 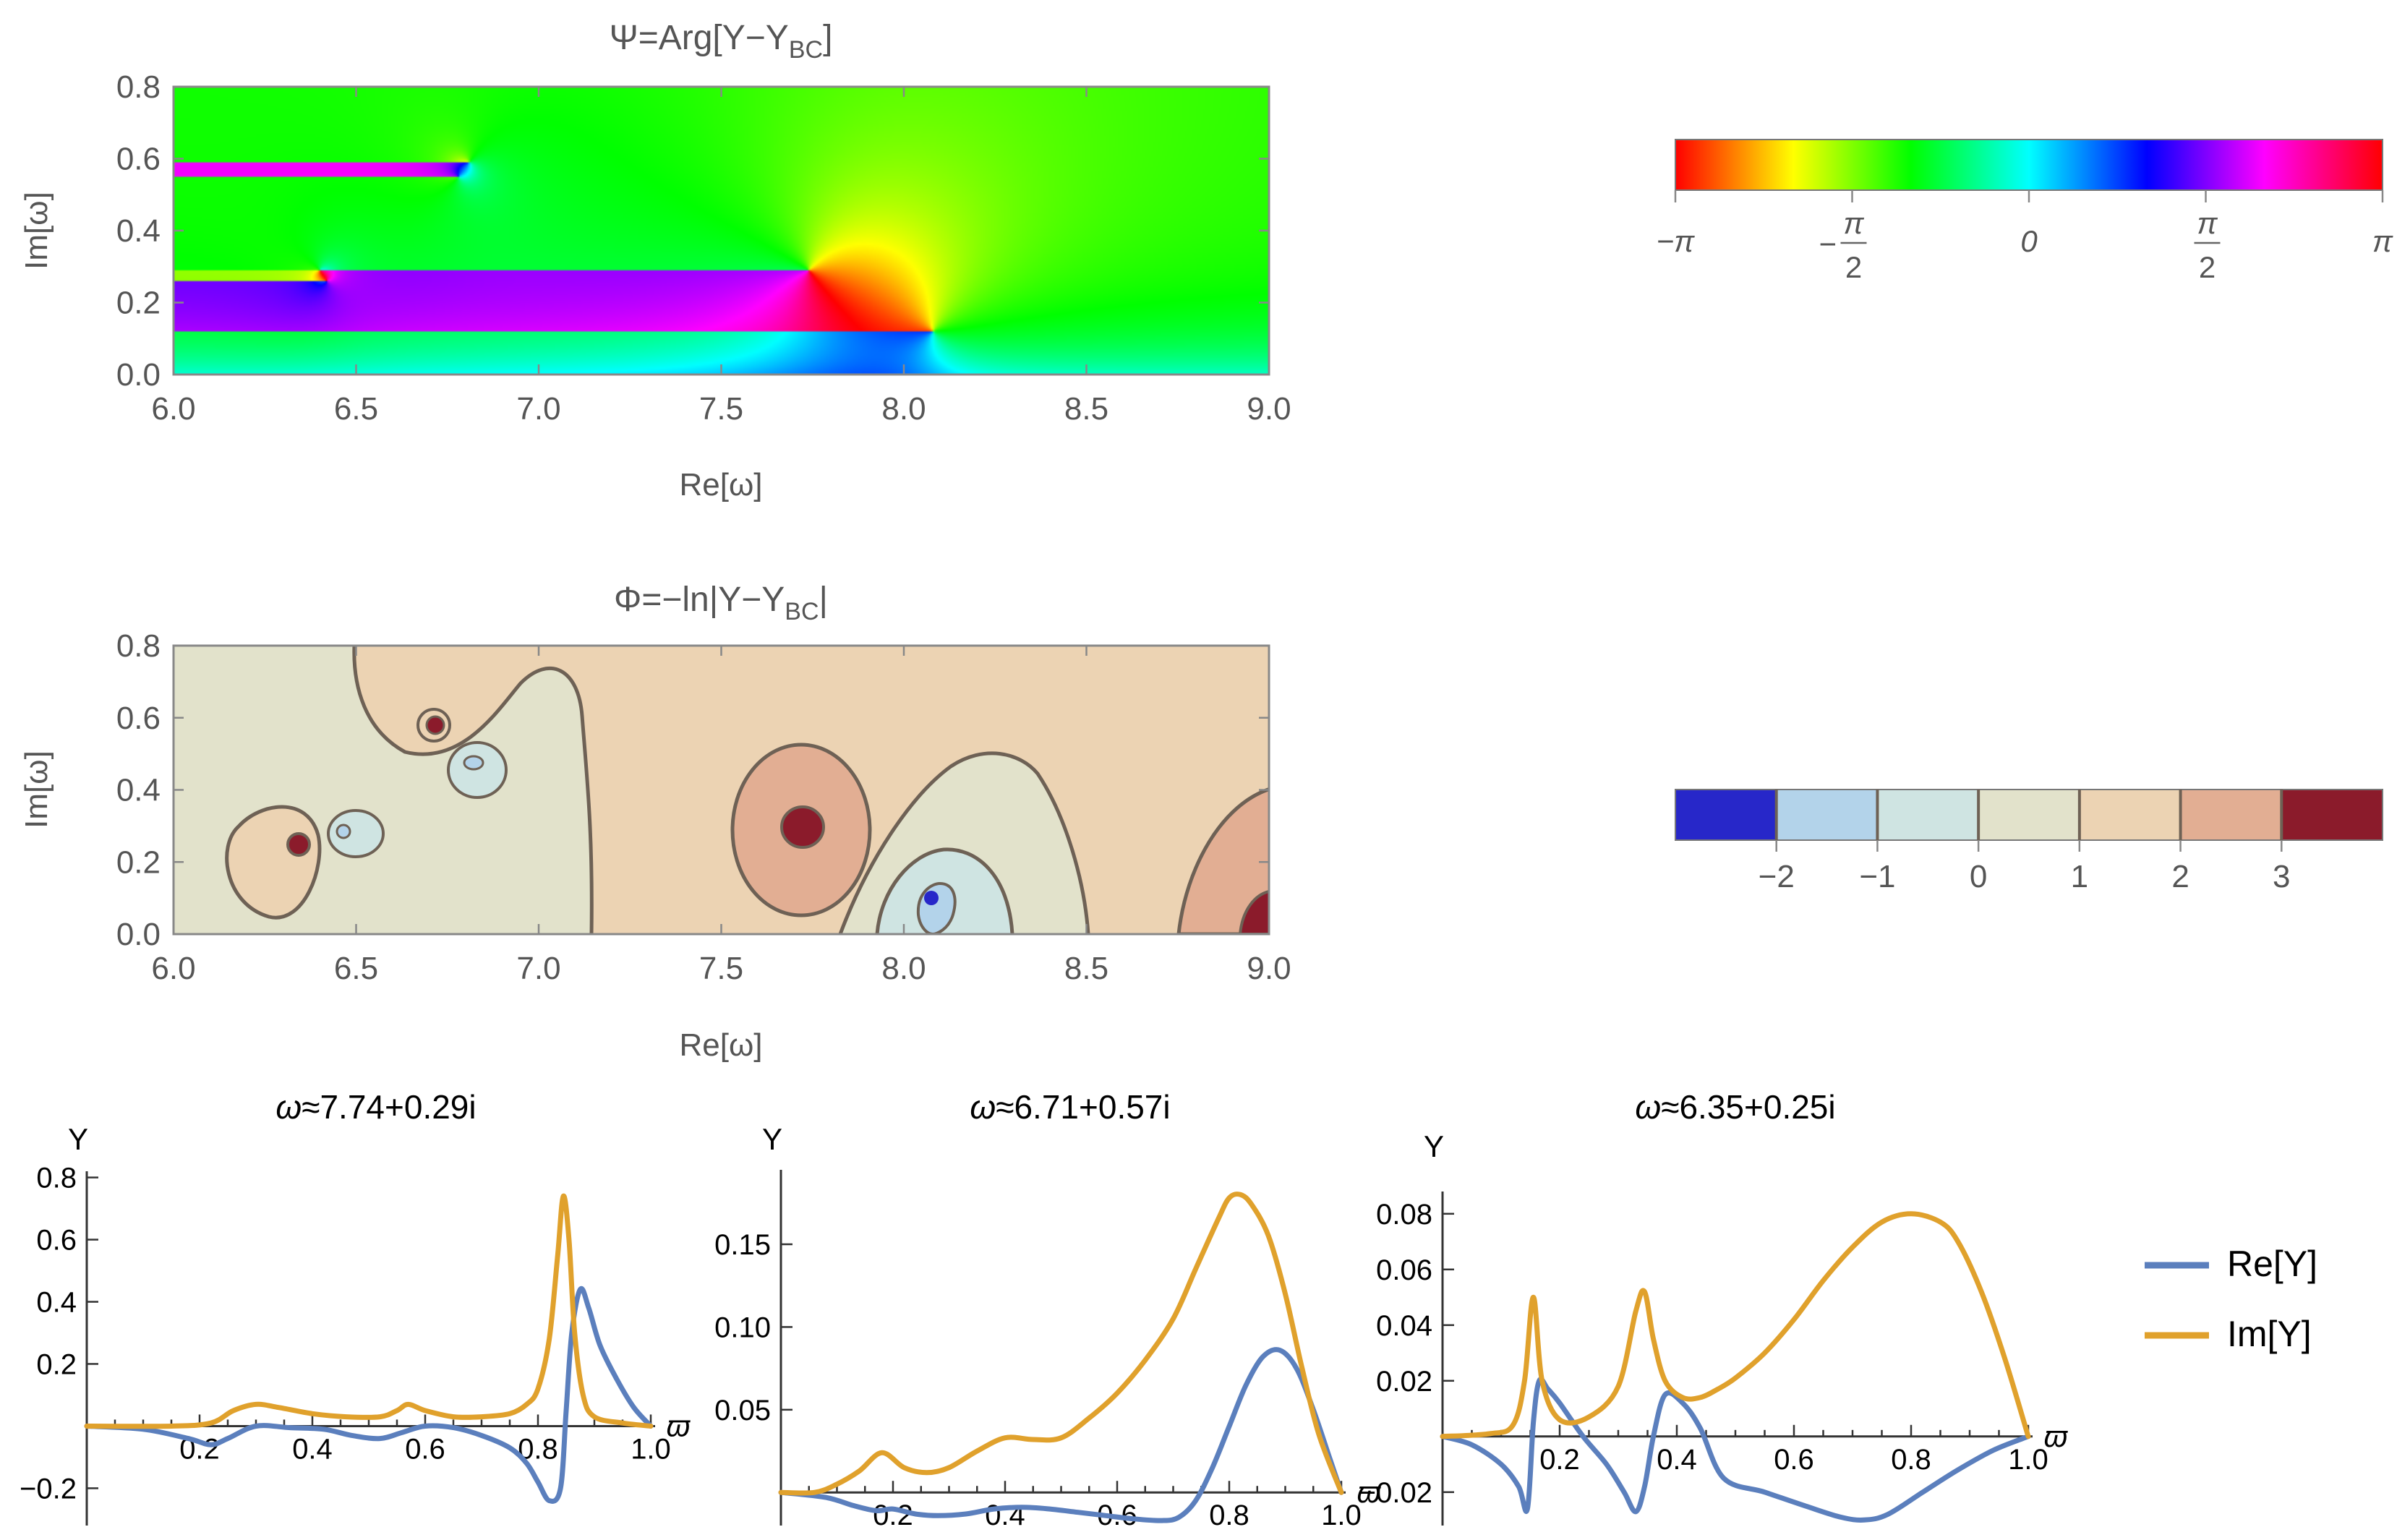 I want to click on mode-1-ylabel: Y, so click(x=78, y=1139).